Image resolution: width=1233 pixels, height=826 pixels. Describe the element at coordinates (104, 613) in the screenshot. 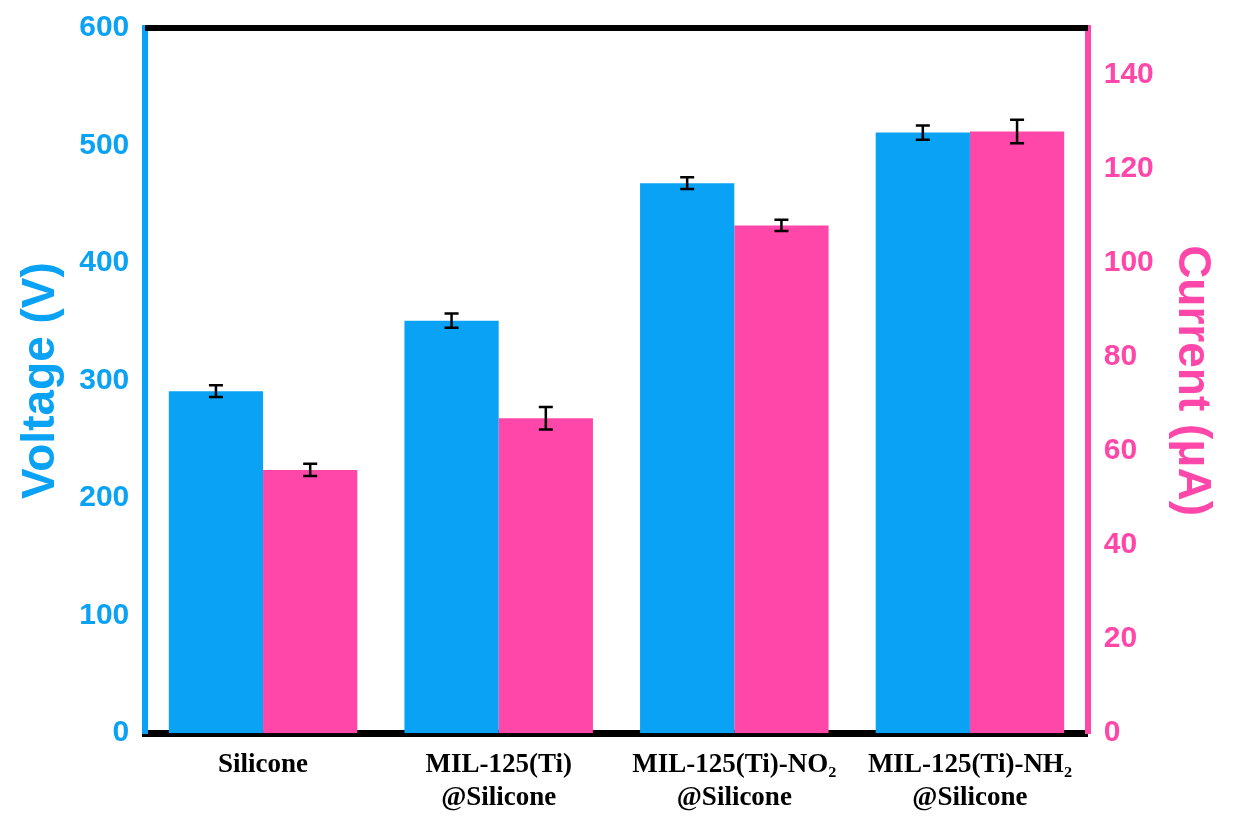

I see `y-tick-label: 100` at that location.